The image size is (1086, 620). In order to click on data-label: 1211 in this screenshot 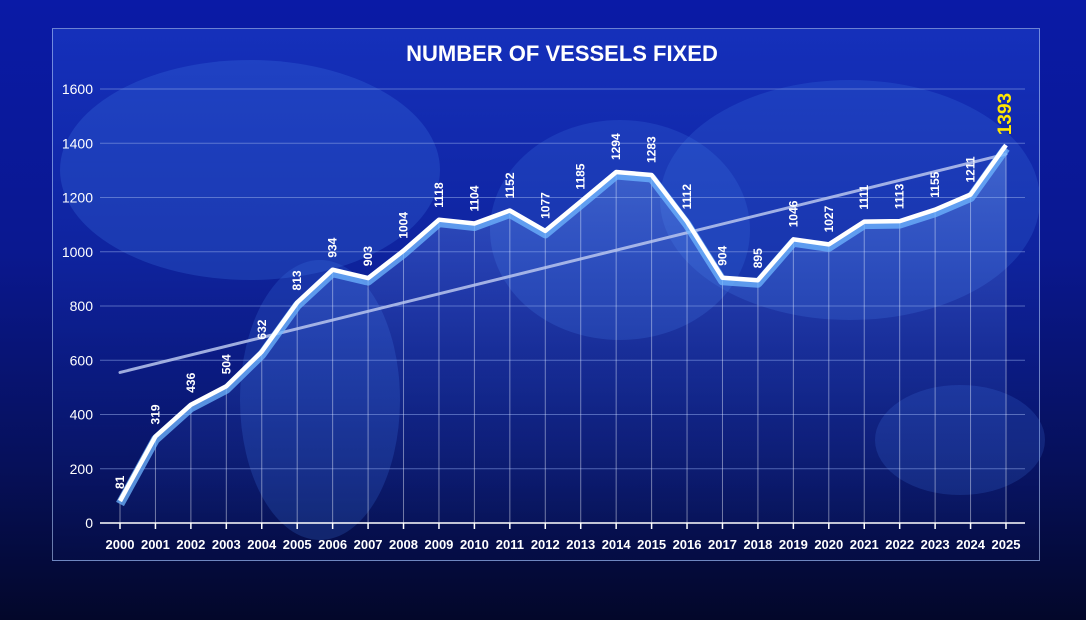, I will do `click(971, 169)`.